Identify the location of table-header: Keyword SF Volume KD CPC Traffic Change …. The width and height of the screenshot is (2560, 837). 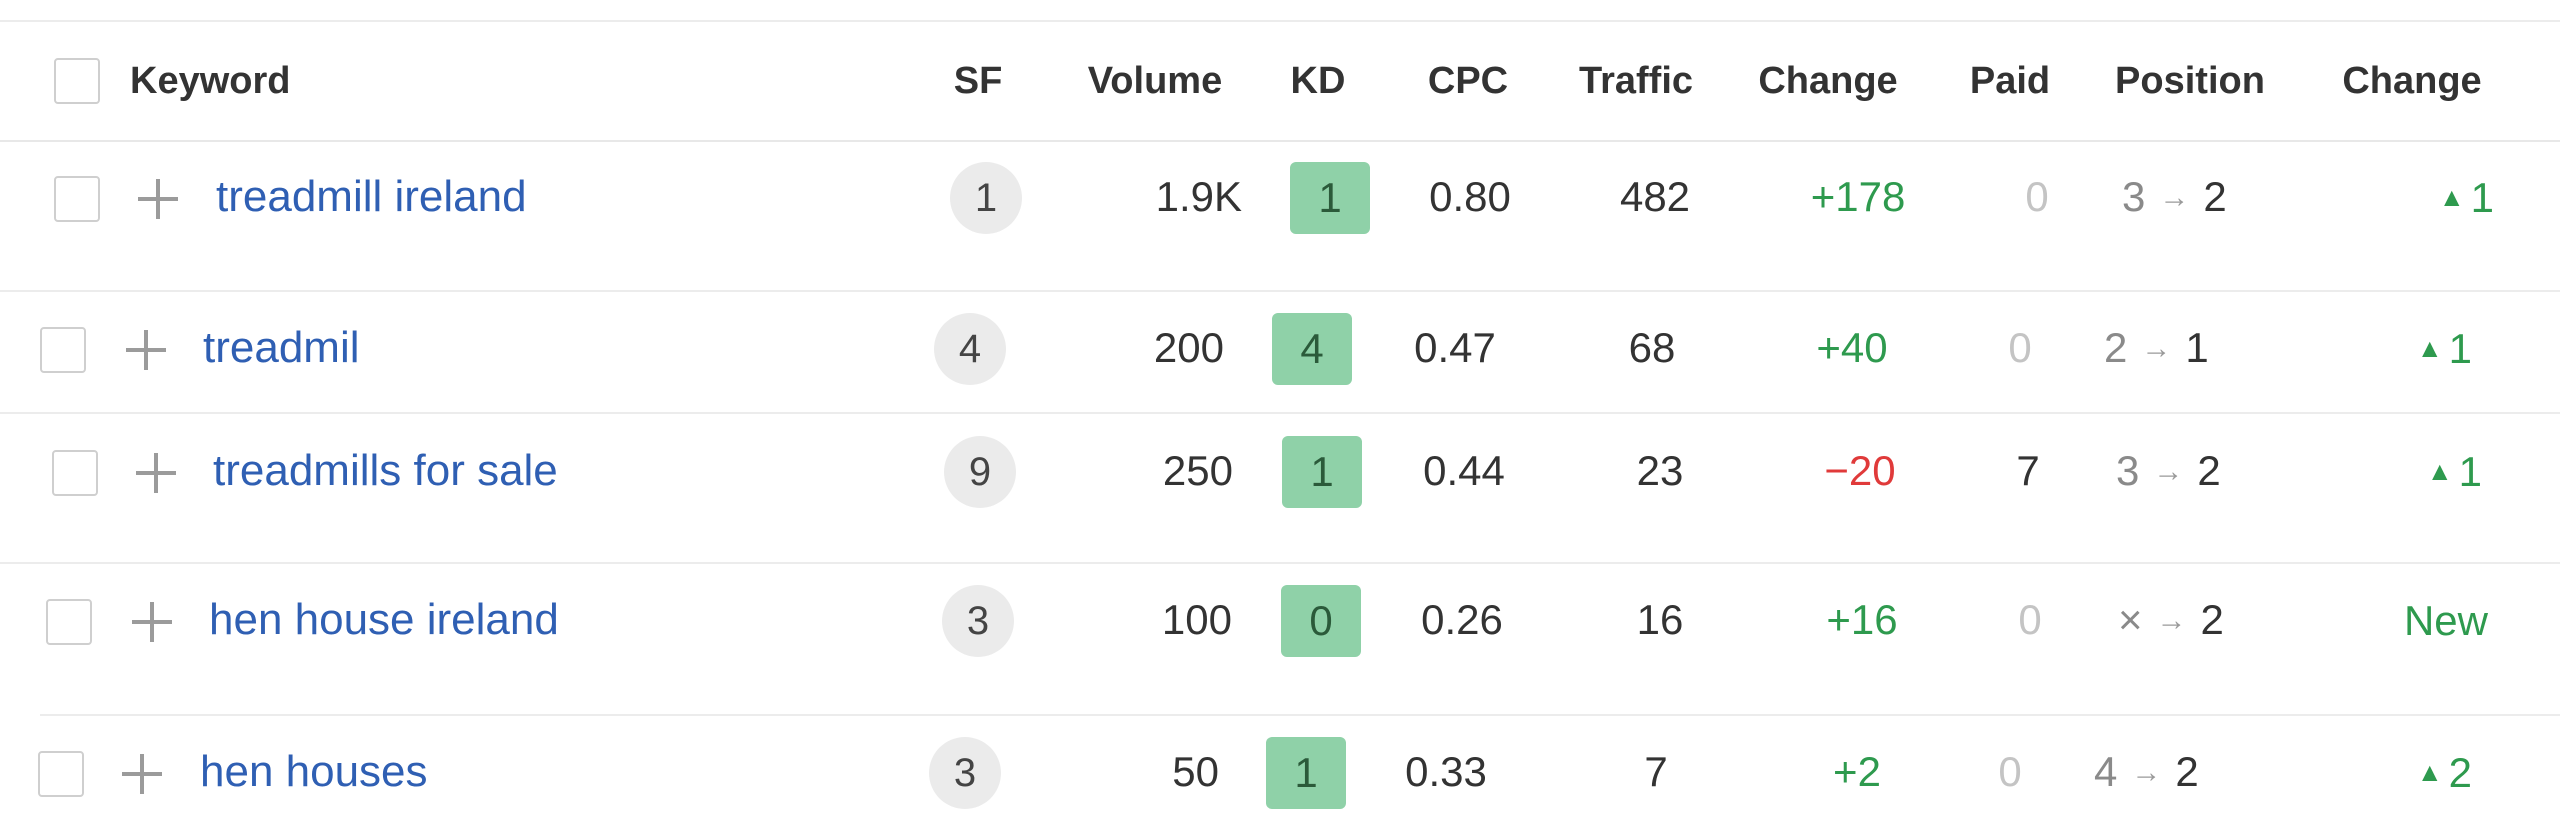
(1280, 82).